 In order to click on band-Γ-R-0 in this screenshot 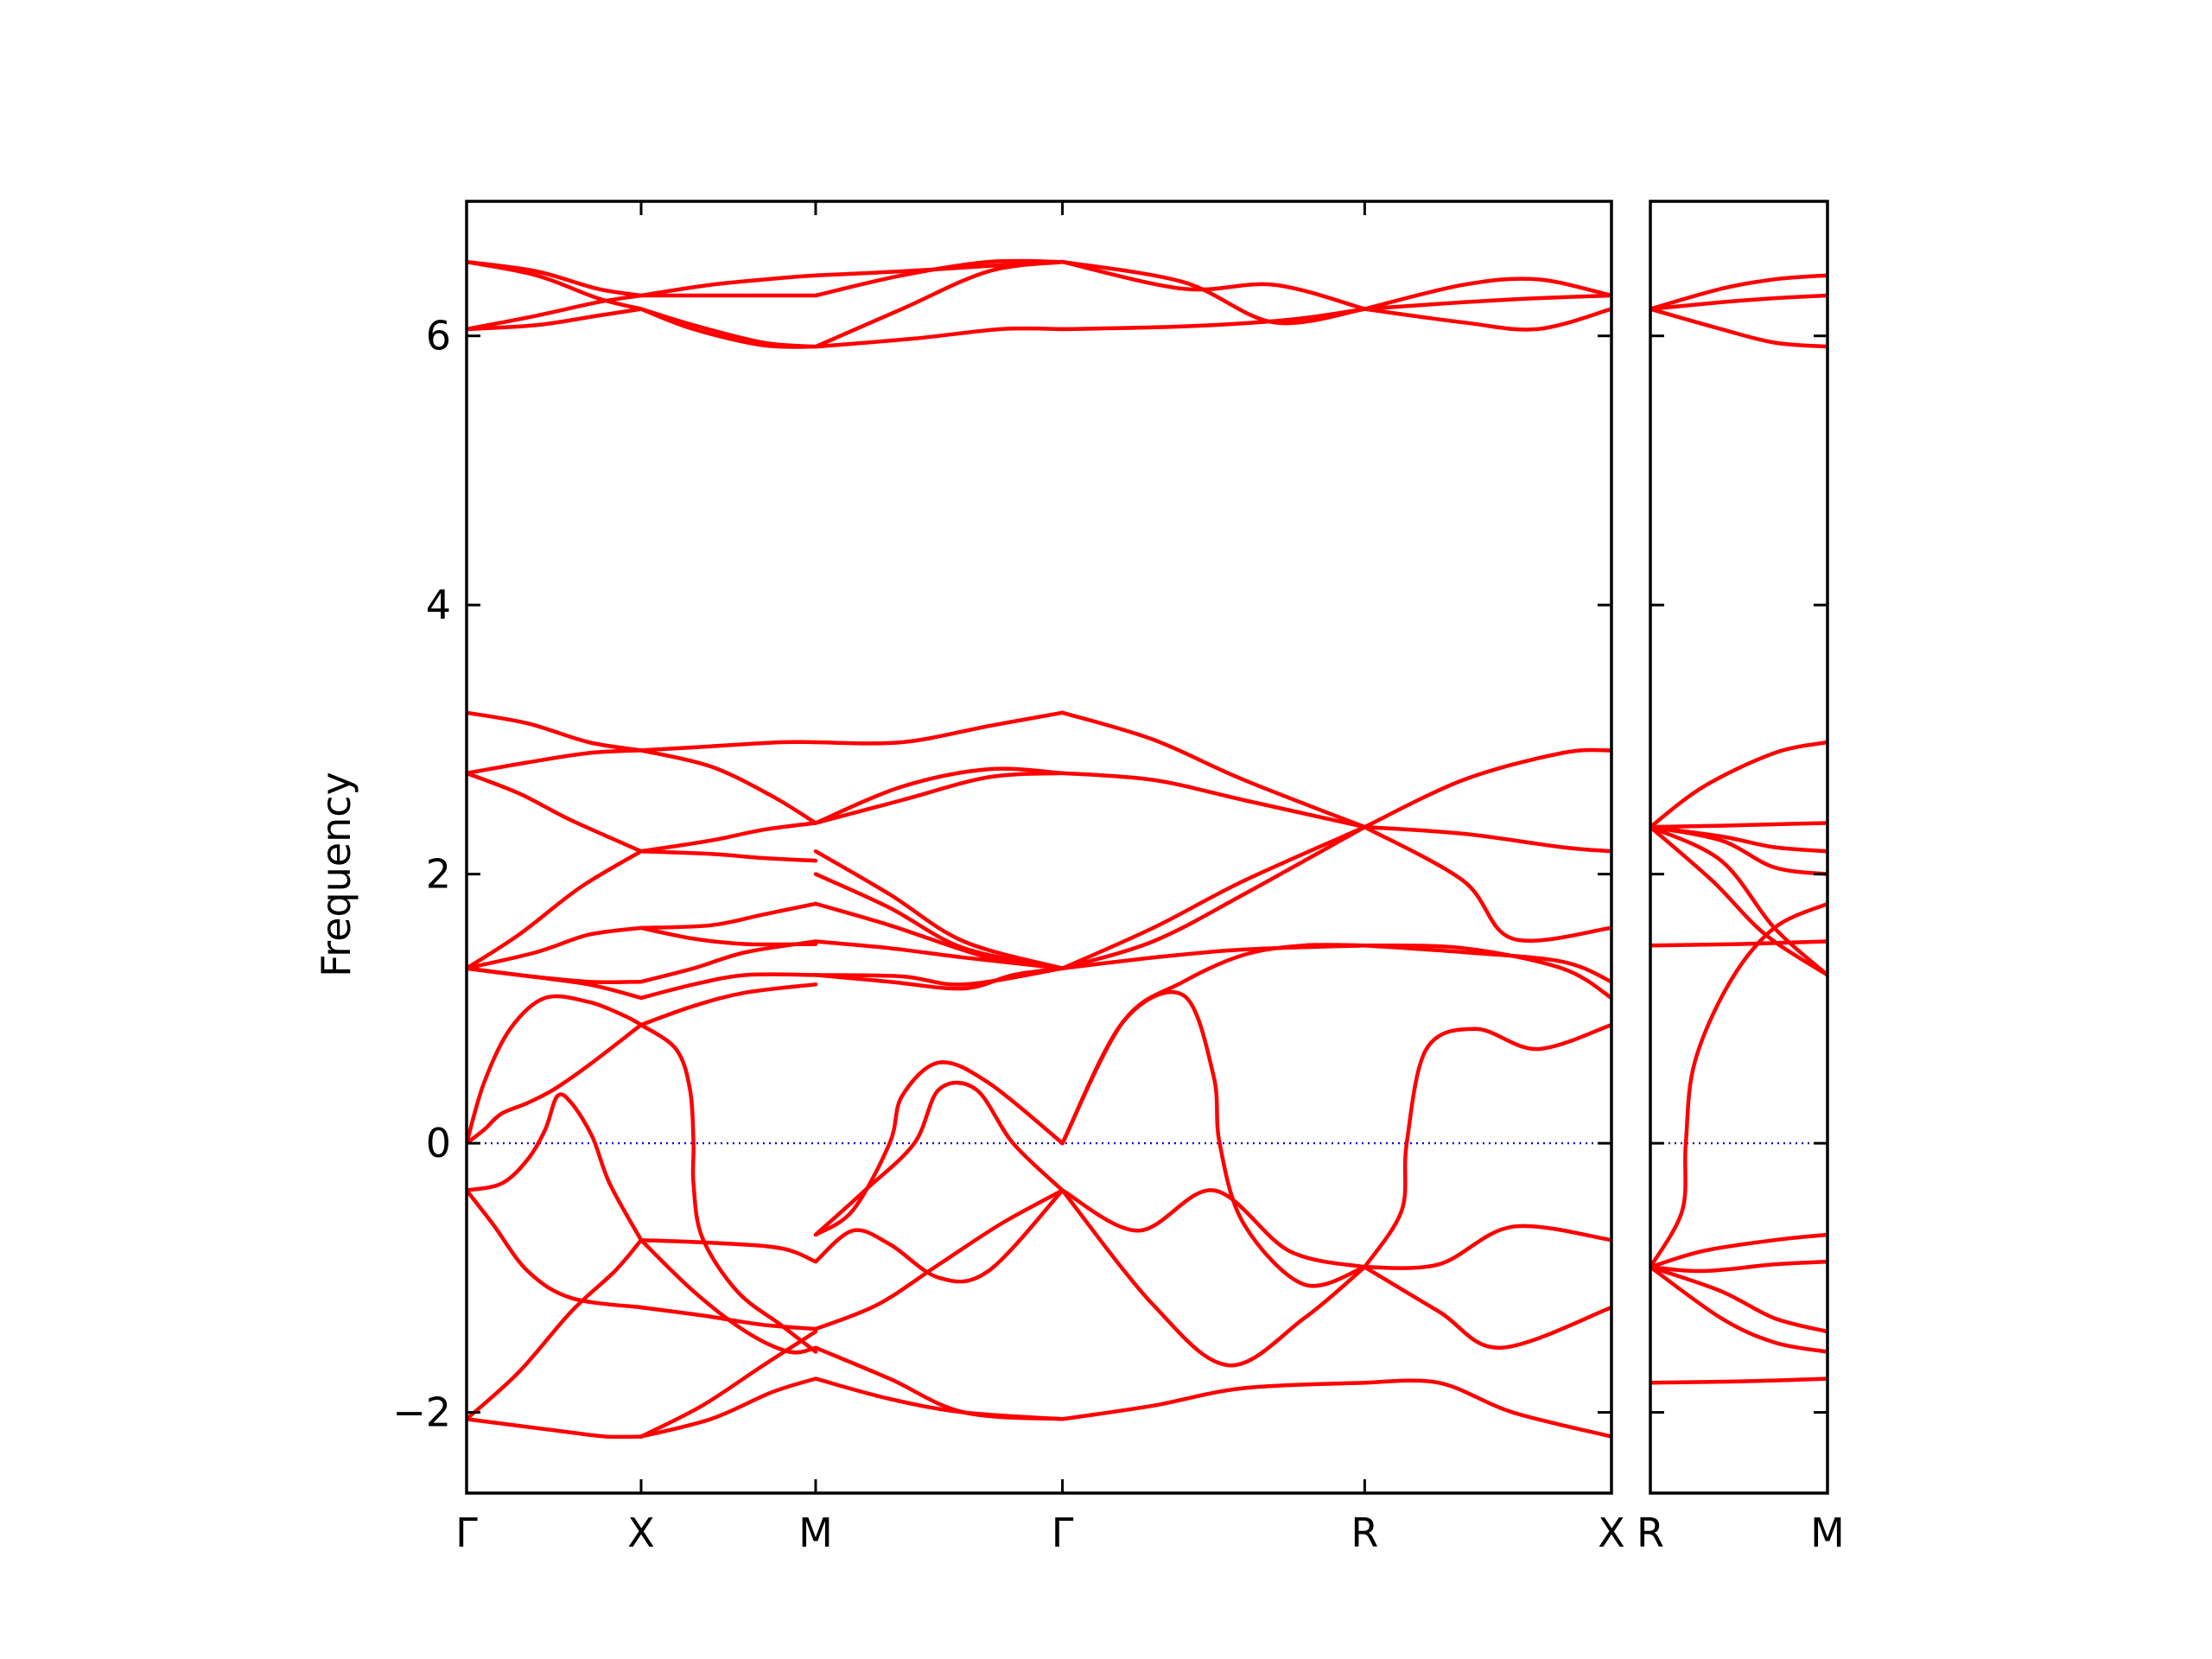, I will do `click(1213, 1401)`.